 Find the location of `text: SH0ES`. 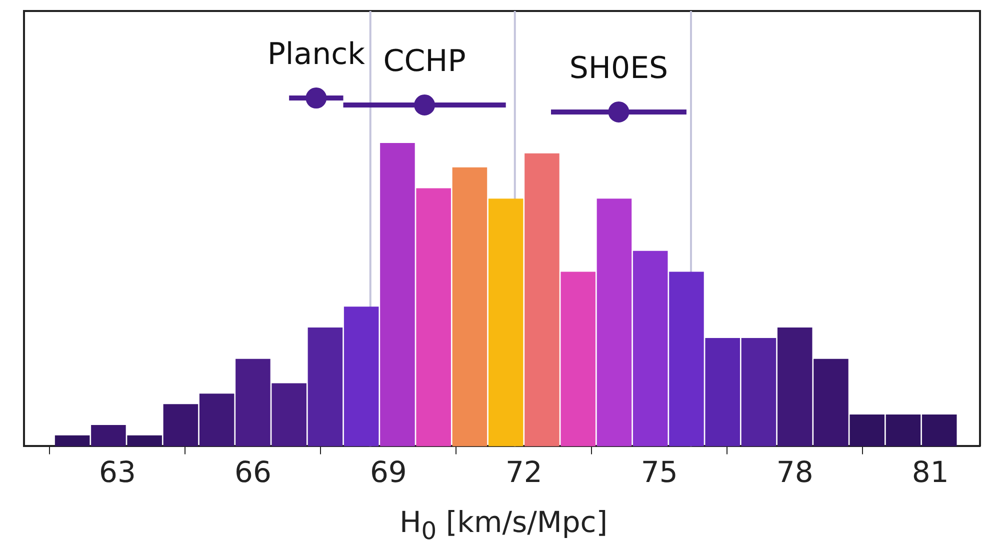

text: SH0ES is located at coordinates (618, 68).